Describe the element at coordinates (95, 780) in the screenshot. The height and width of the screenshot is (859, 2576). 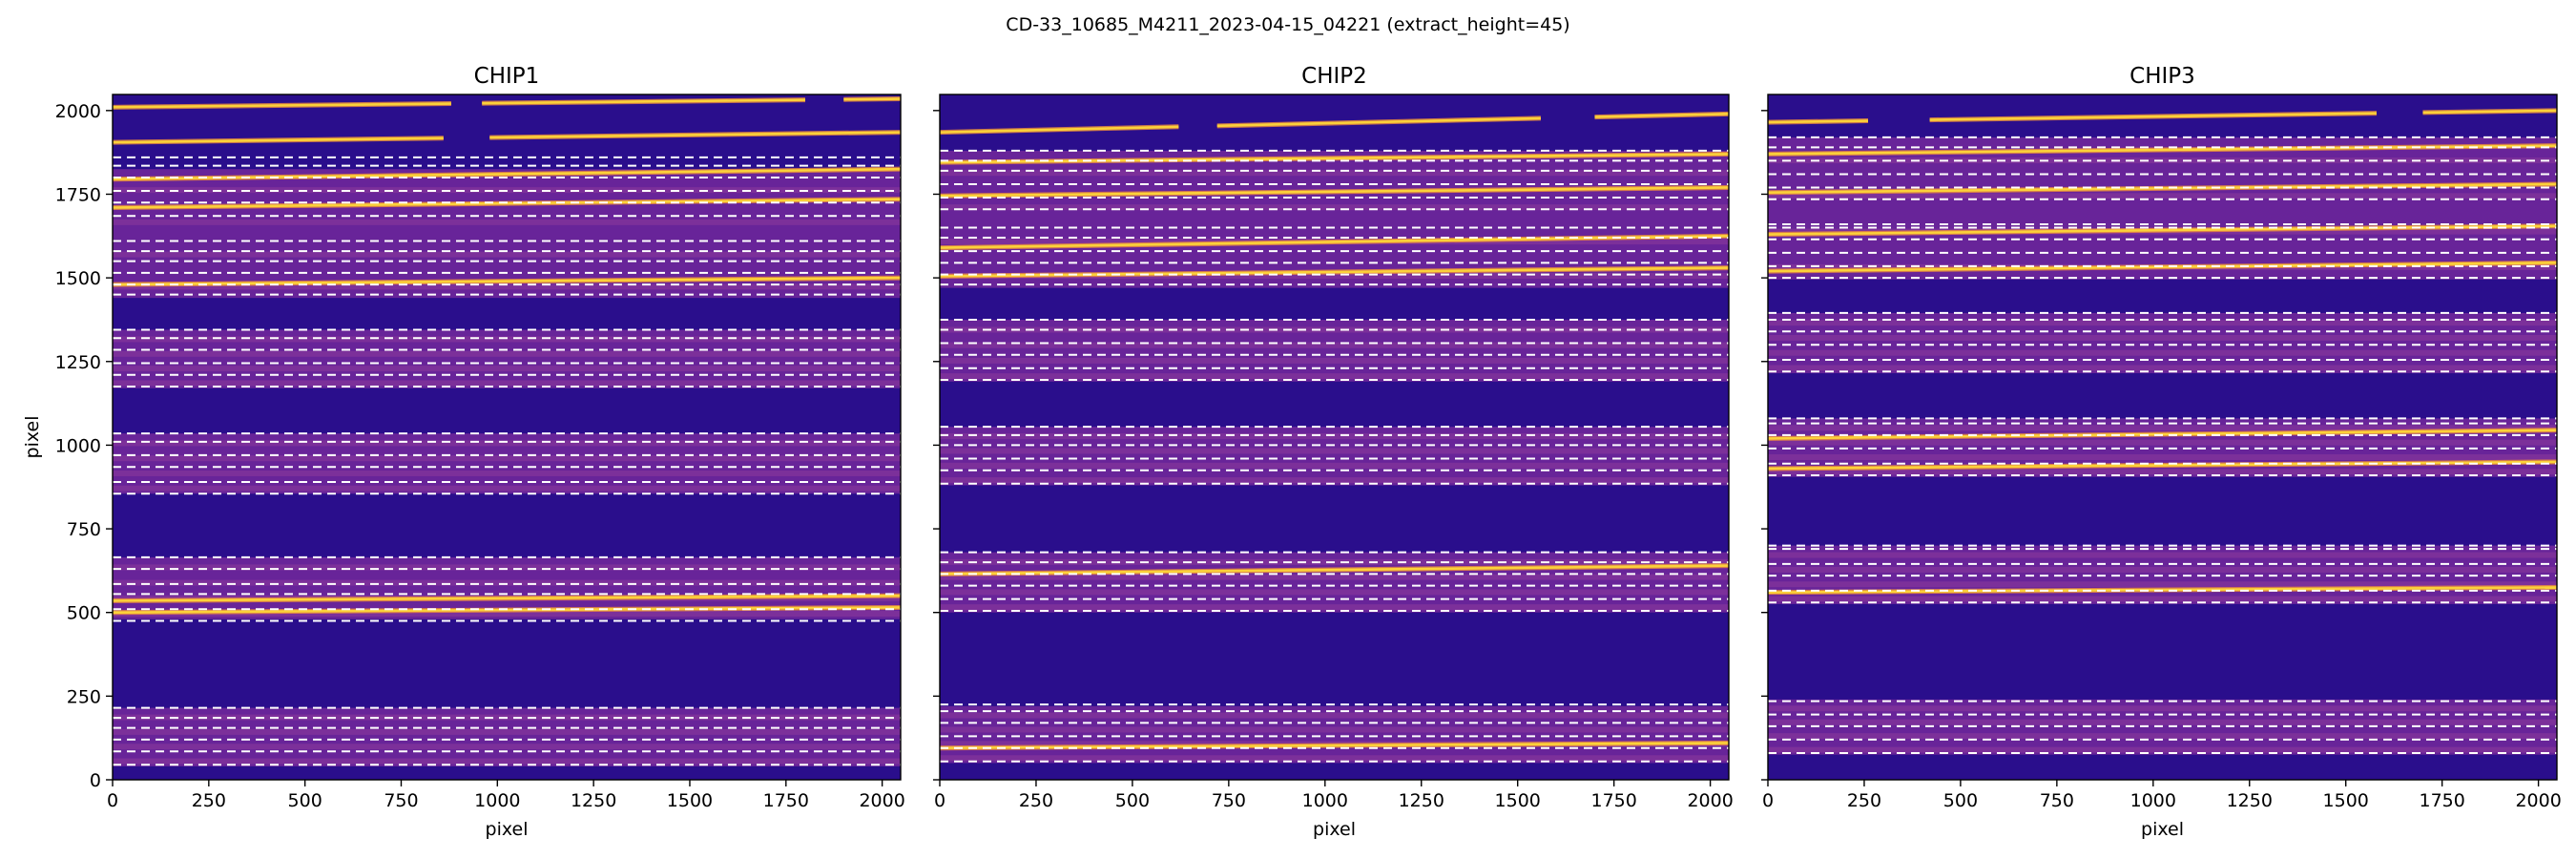
I see `y-tick-label: 0` at that location.